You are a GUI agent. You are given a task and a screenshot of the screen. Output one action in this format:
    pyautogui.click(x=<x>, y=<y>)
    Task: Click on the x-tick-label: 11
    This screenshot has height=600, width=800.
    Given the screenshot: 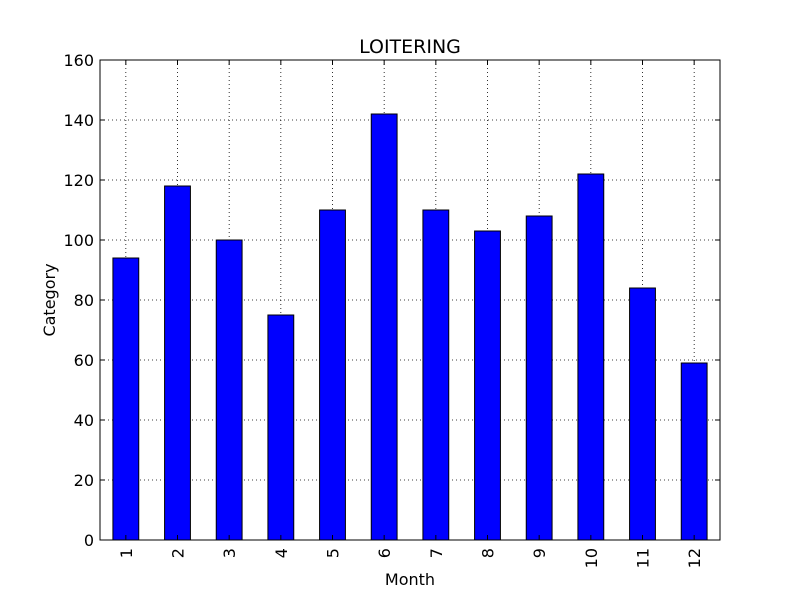 What is the action you would take?
    pyautogui.click(x=643, y=558)
    